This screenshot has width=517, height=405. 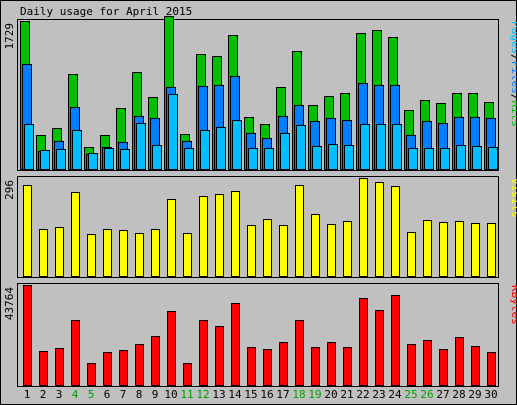 I want to click on legend-hits-segment-1: /, so click(x=513, y=57).